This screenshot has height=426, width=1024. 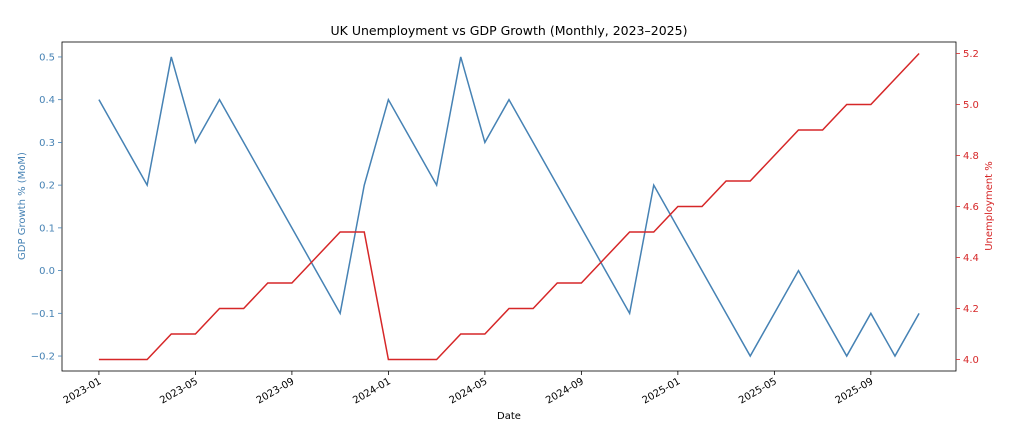 What do you see at coordinates (46, 207) in the screenshot?
I see `left-y-axis: 0.5 0.4 0.3 0.2 0.1 0.0 −0.1 −0.2` at bounding box center [46, 207].